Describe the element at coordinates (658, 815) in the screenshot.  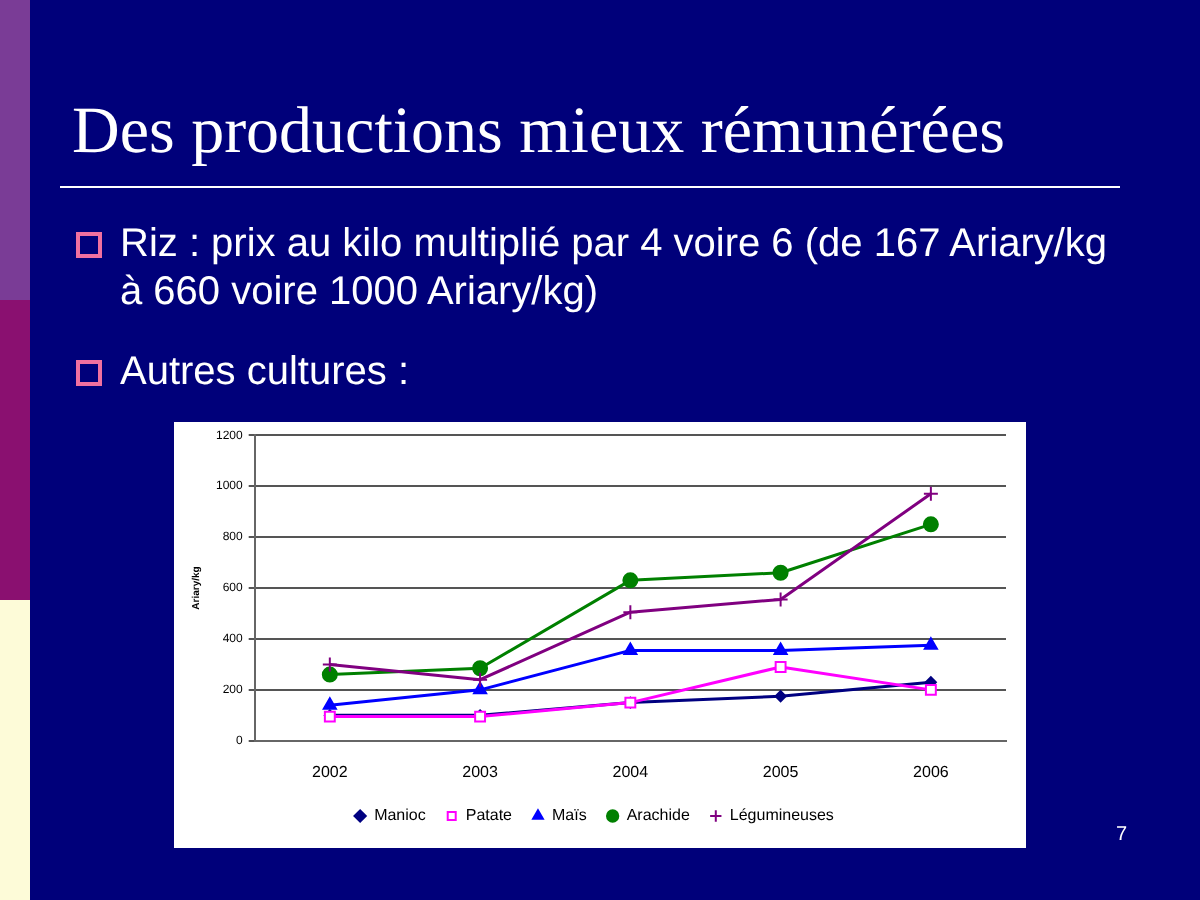
I see `legend-label: Arachide` at that location.